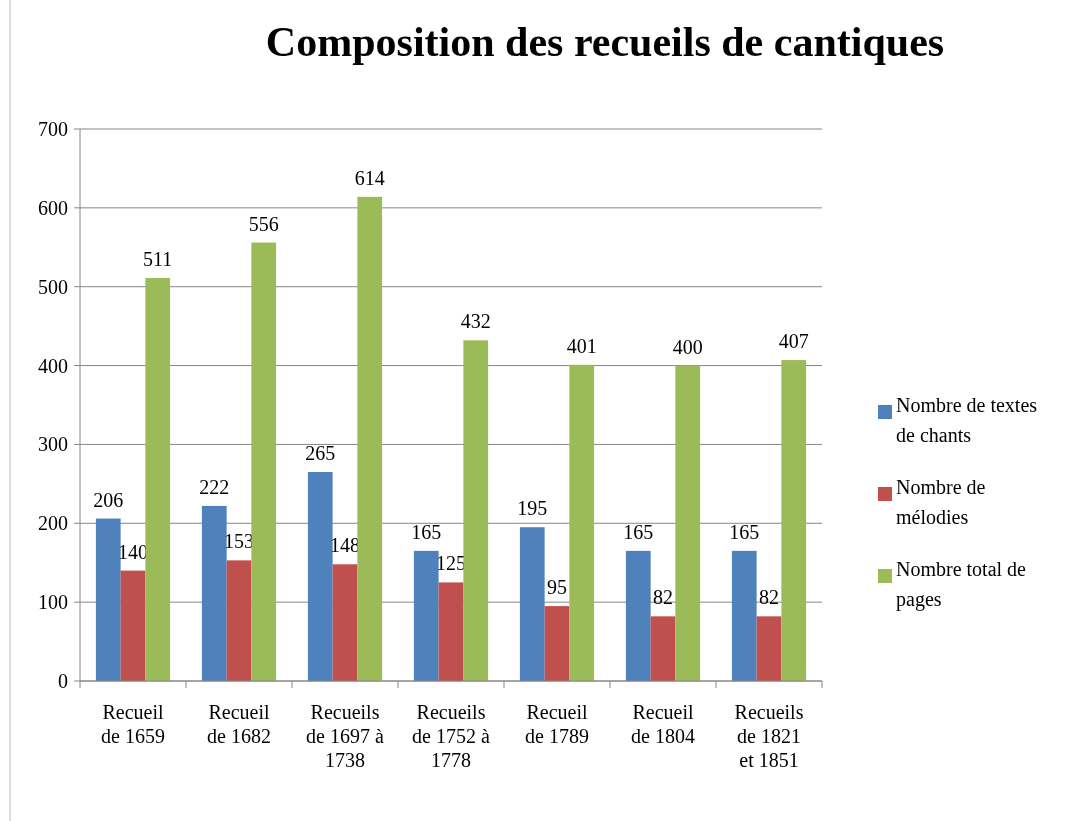  What do you see at coordinates (53, 523) in the screenshot?
I see `y-tick-label: 200` at bounding box center [53, 523].